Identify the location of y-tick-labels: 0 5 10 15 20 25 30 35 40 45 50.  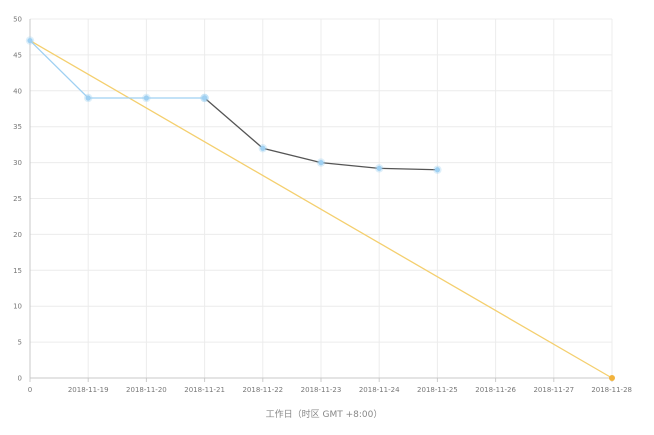
(17, 199).